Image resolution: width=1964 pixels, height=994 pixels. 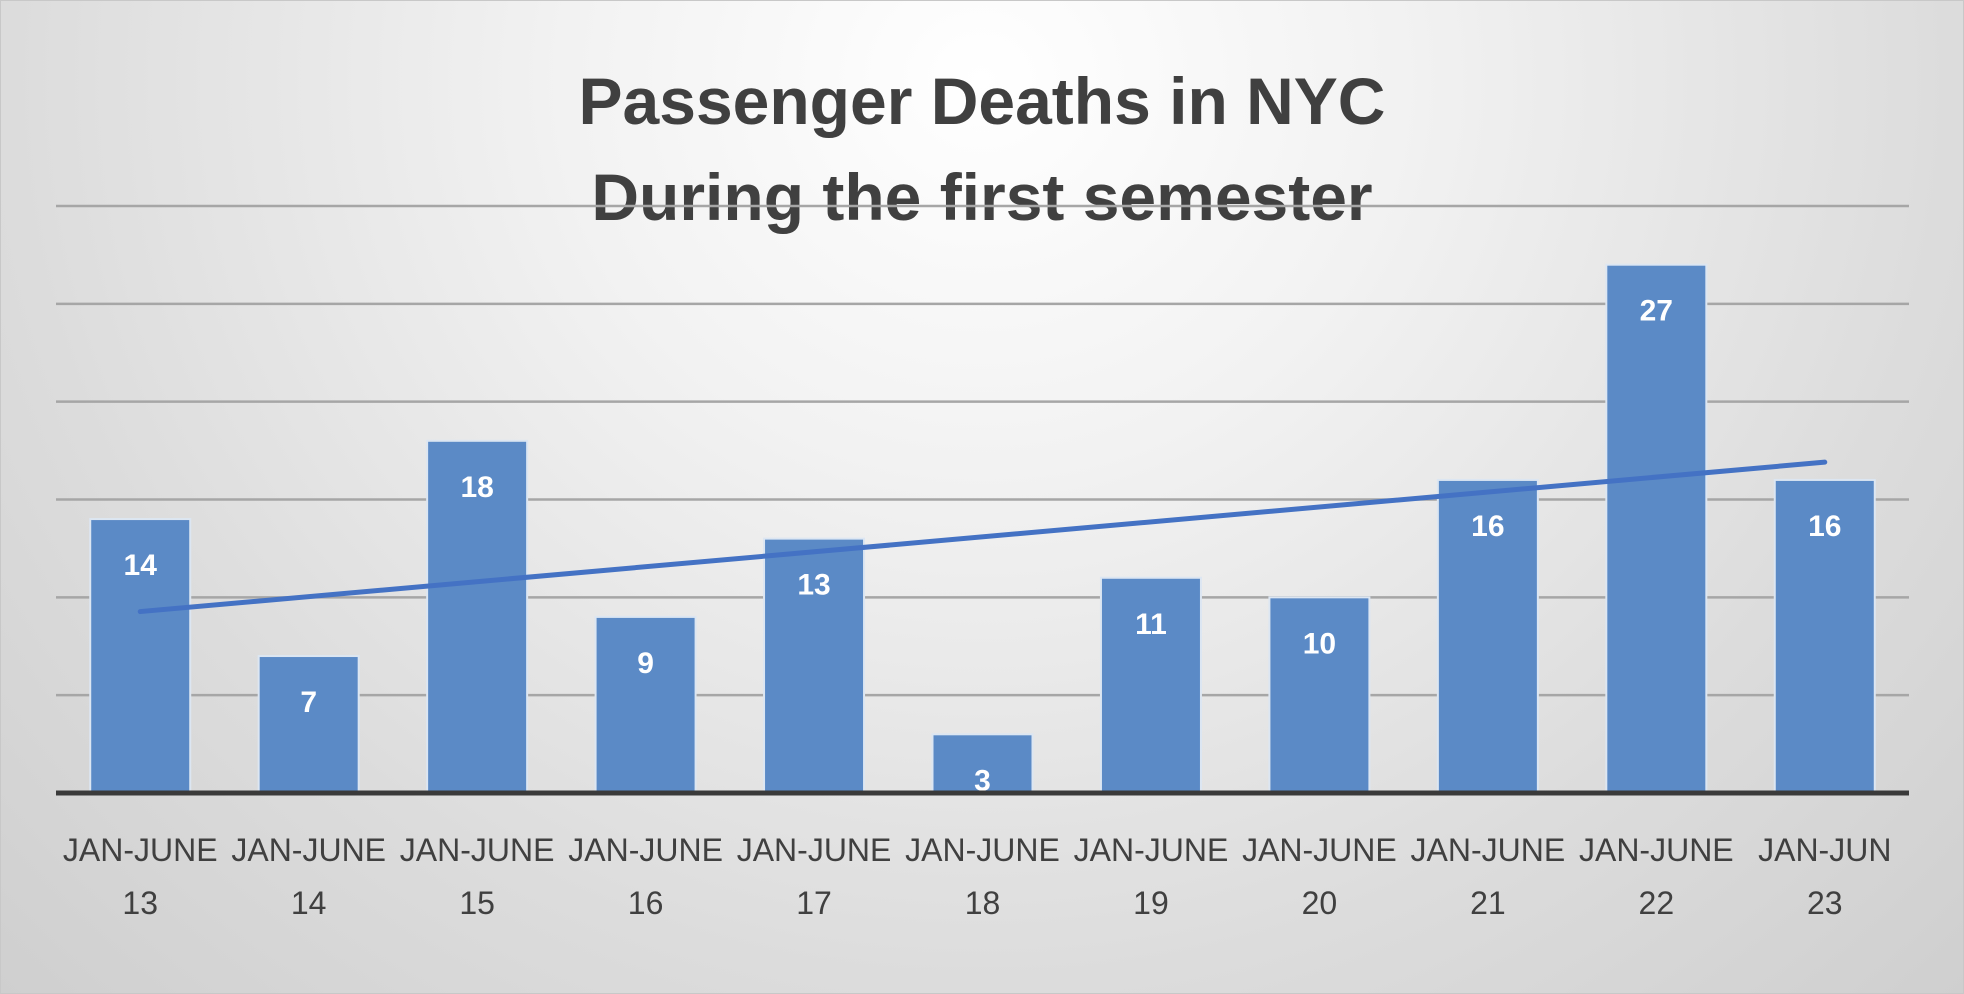 What do you see at coordinates (982, 197) in the screenshot?
I see `chart-title-line-2: During the first semester` at bounding box center [982, 197].